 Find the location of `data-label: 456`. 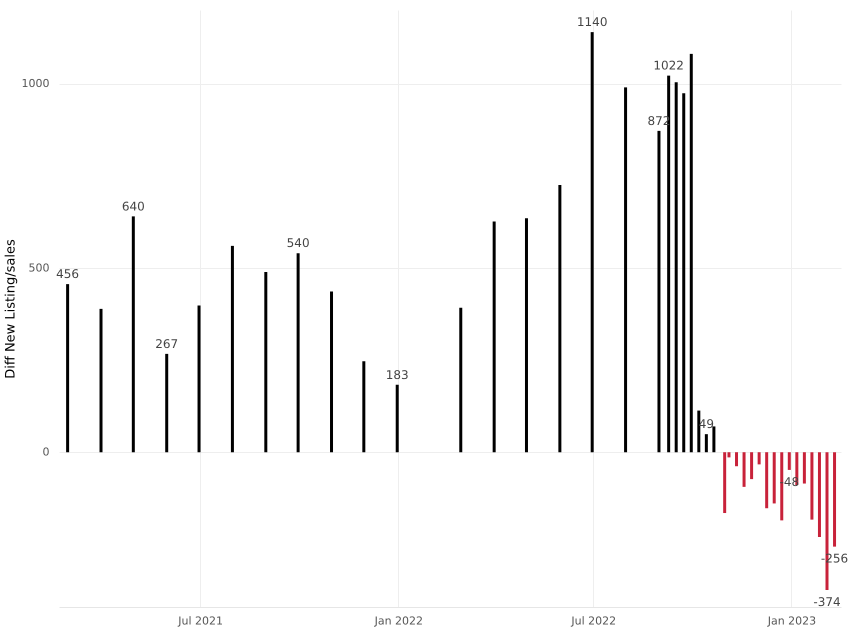

data-label: 456 is located at coordinates (68, 274).